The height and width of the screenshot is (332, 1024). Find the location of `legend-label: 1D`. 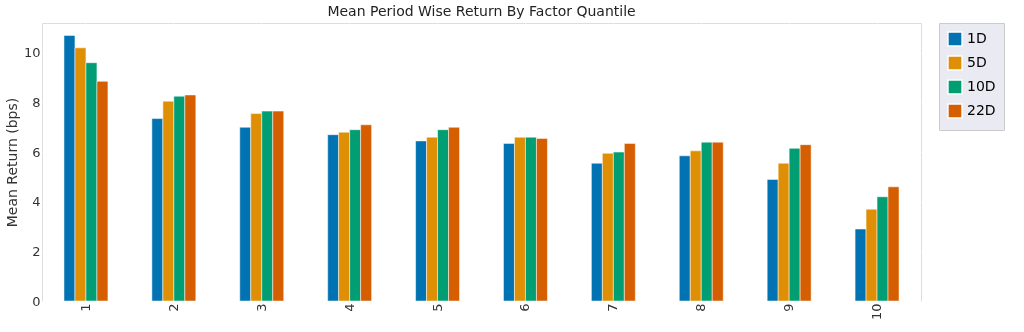

legend-label: 1D is located at coordinates (977, 38).